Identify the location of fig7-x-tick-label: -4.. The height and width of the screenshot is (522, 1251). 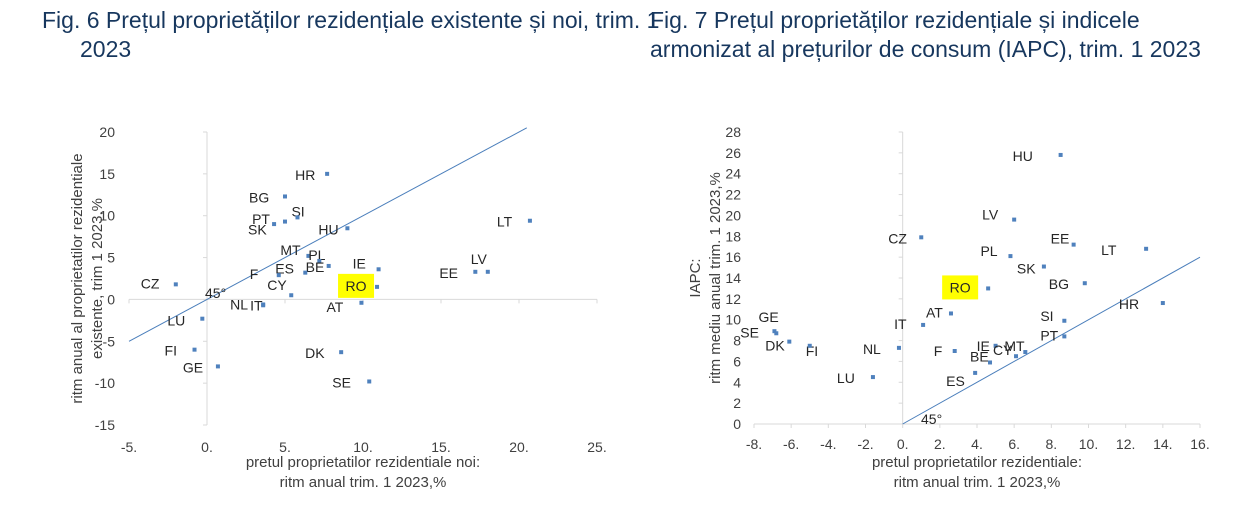
(828, 444).